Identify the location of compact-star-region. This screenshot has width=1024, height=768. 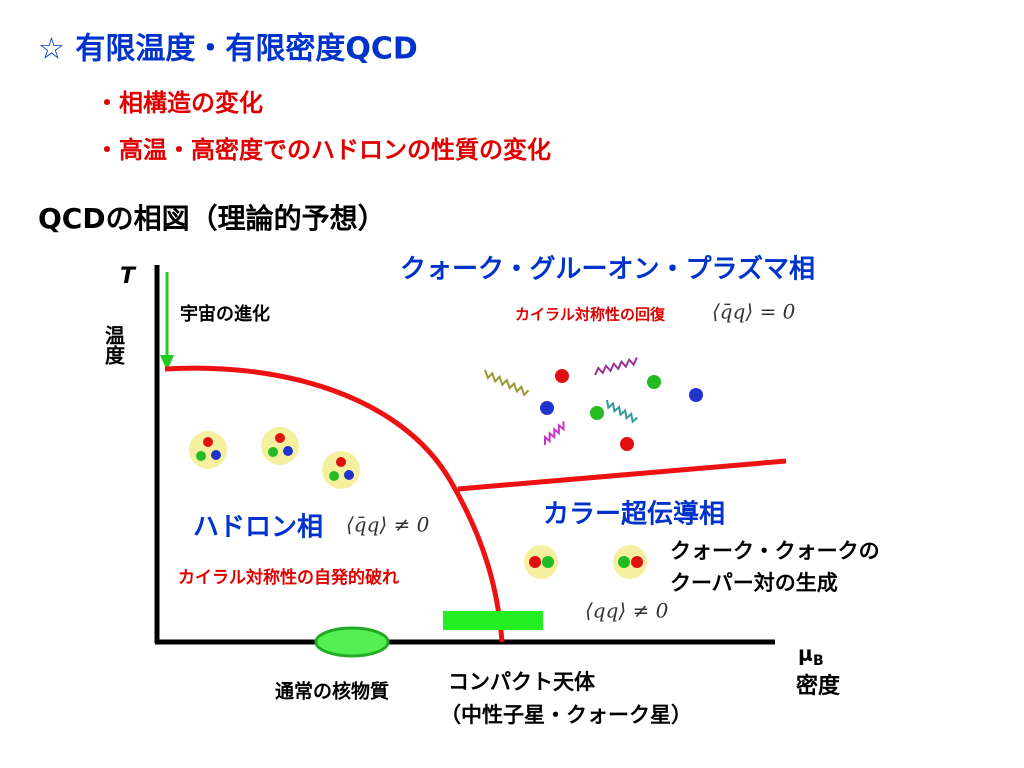
(493, 620).